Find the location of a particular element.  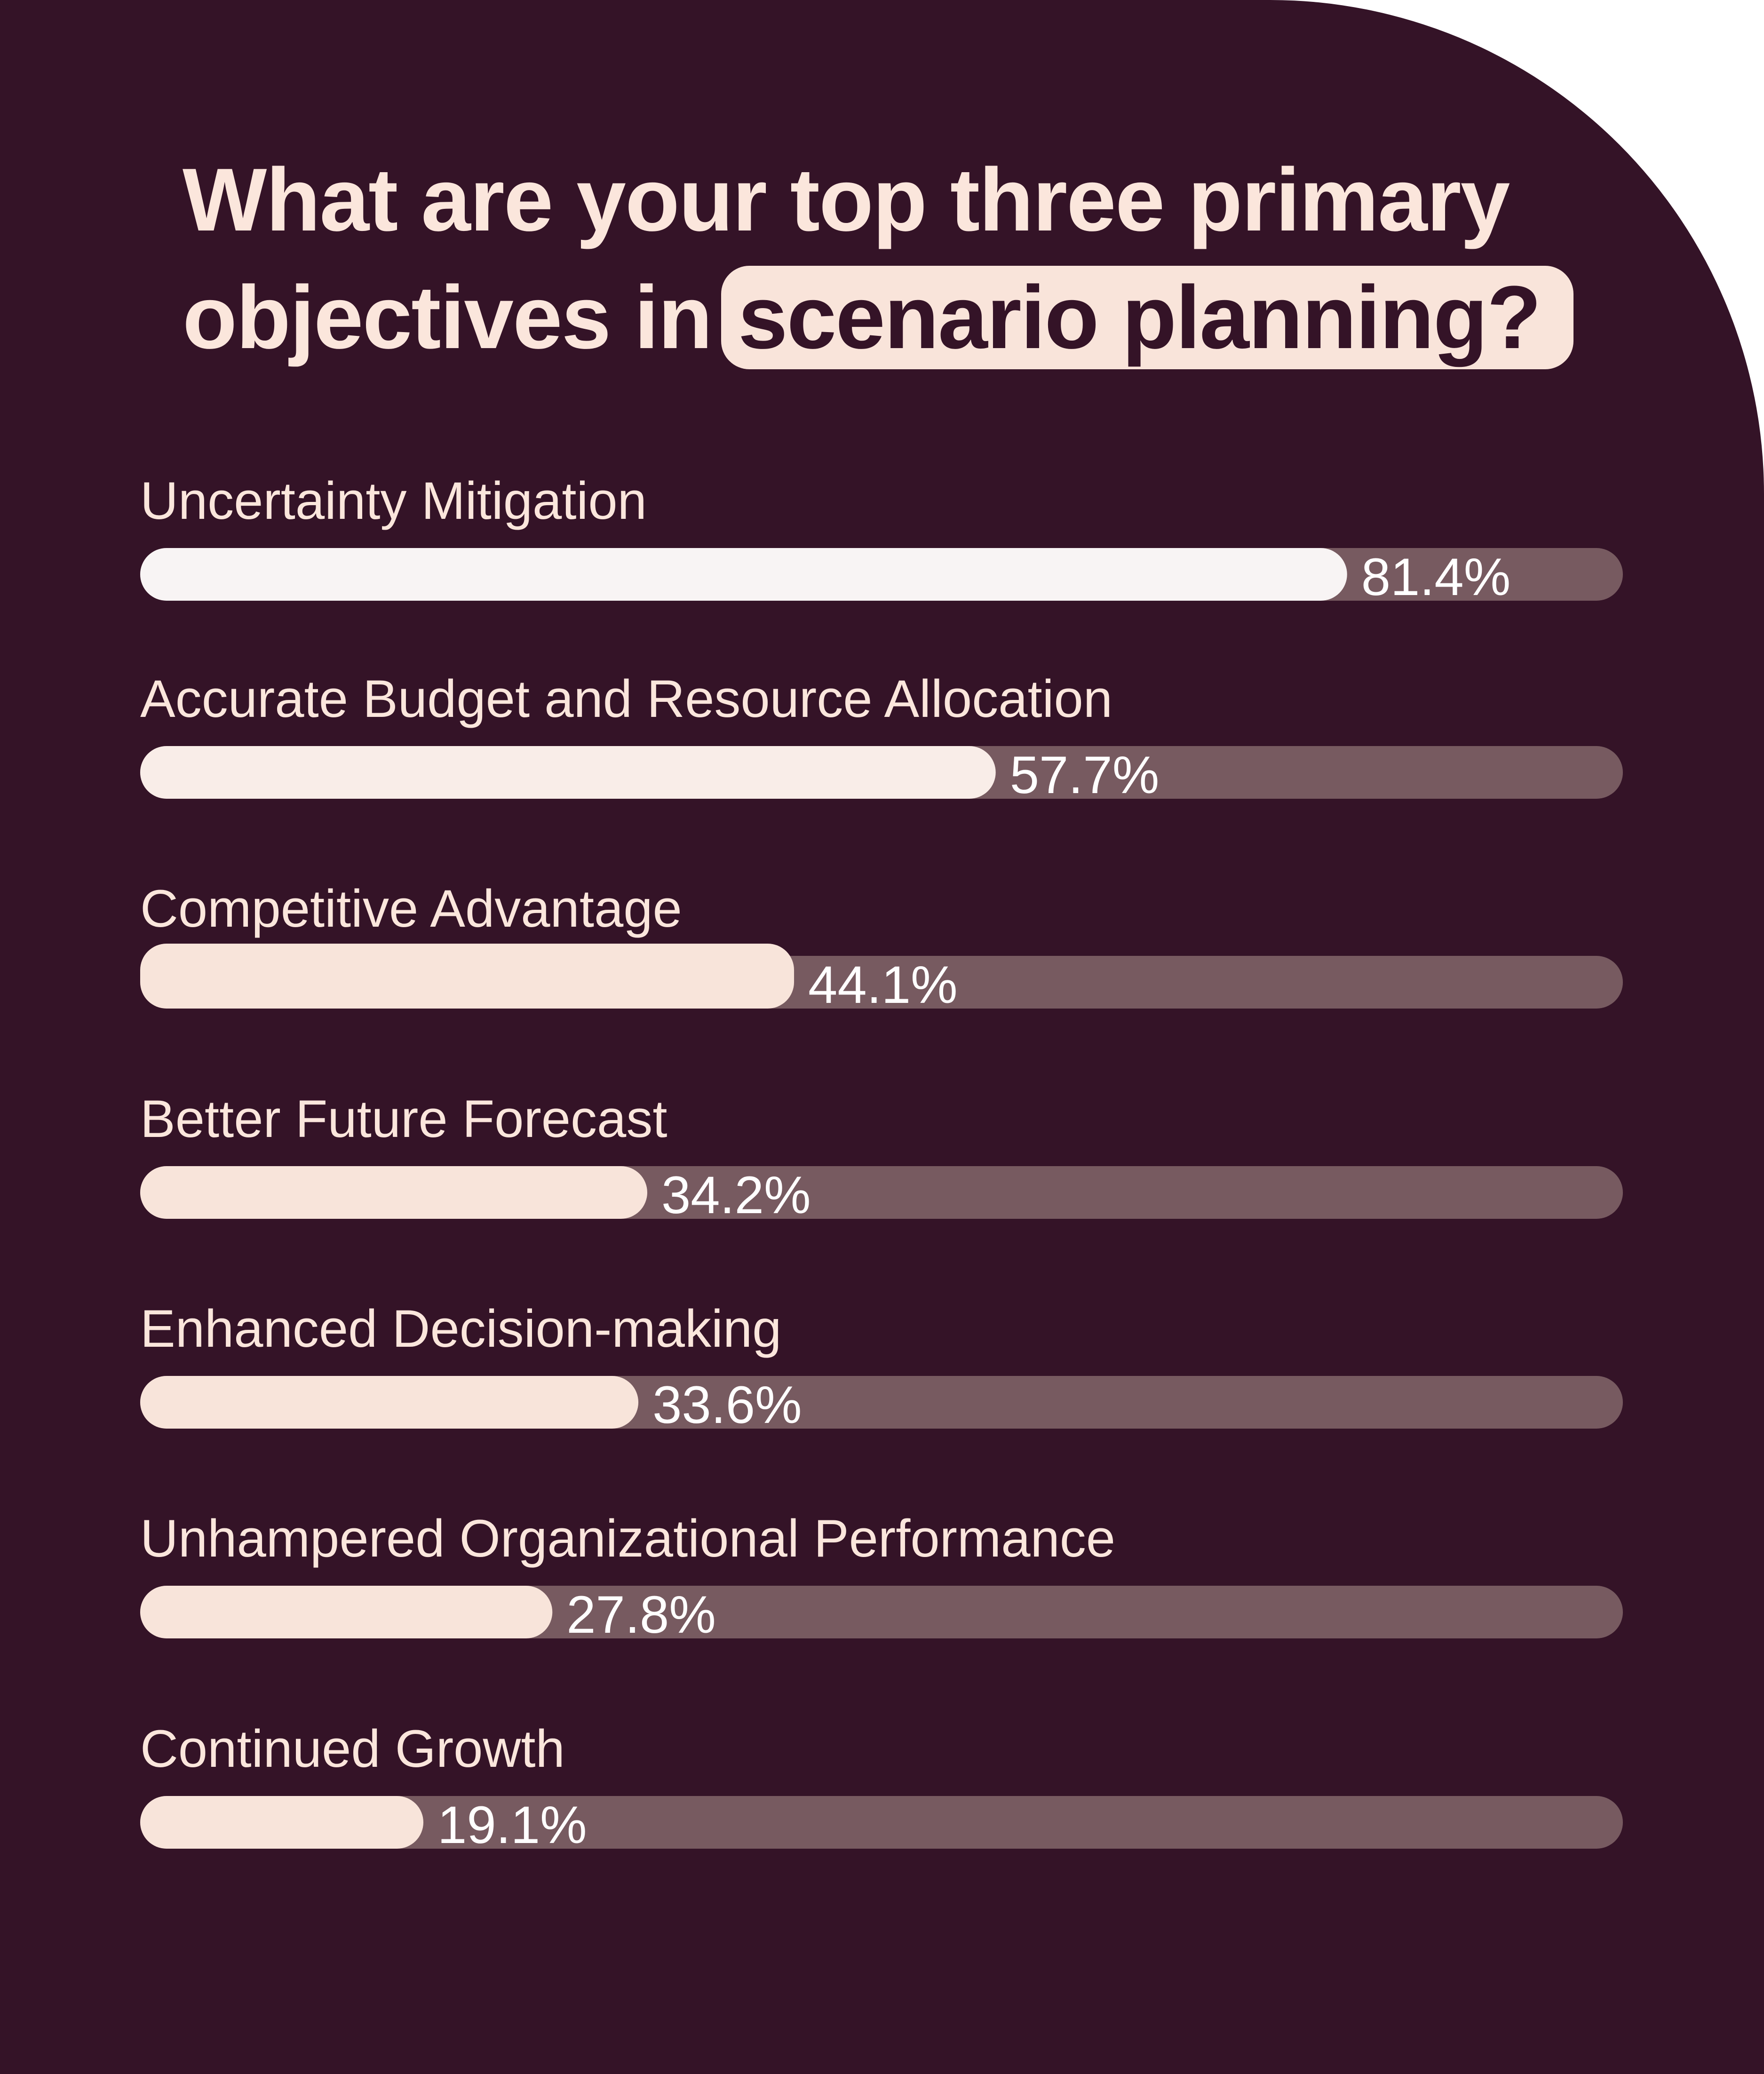

title-line-2-prefix: objectives in is located at coordinates (448, 317).